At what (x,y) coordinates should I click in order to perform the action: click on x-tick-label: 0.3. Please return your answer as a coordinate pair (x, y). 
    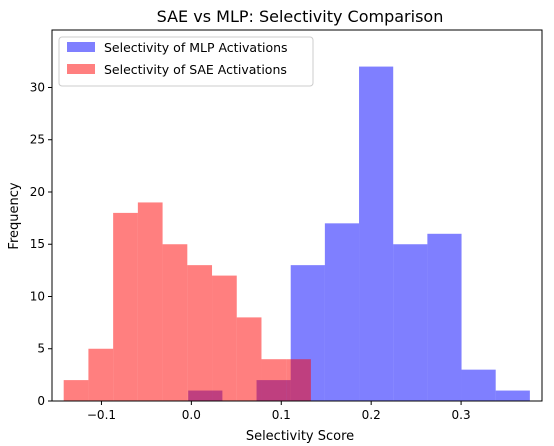
    Looking at the image, I should click on (461, 415).